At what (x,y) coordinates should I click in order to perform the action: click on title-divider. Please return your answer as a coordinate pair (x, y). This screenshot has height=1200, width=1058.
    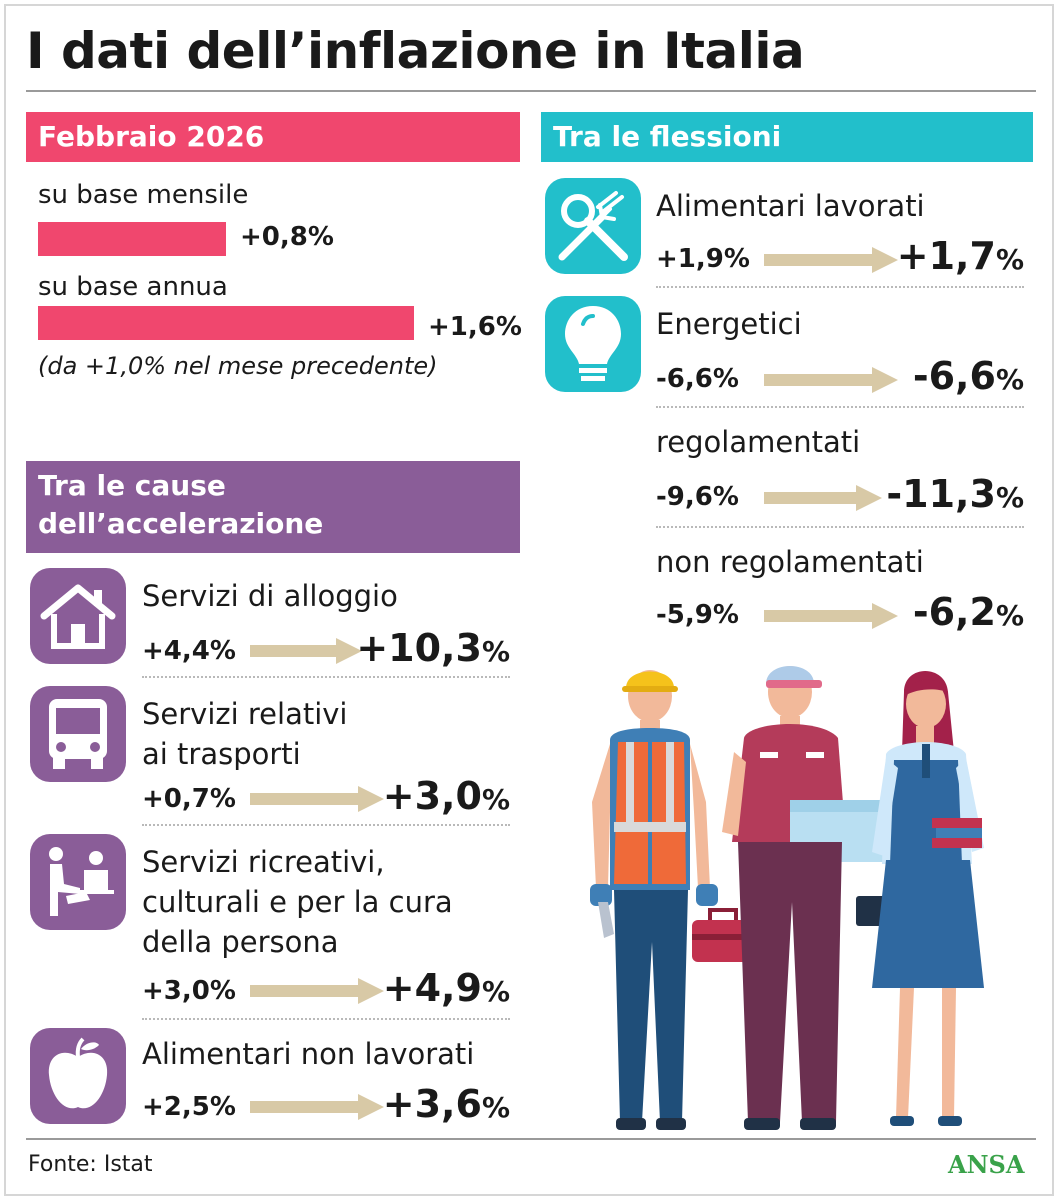
    Looking at the image, I should click on (531, 91).